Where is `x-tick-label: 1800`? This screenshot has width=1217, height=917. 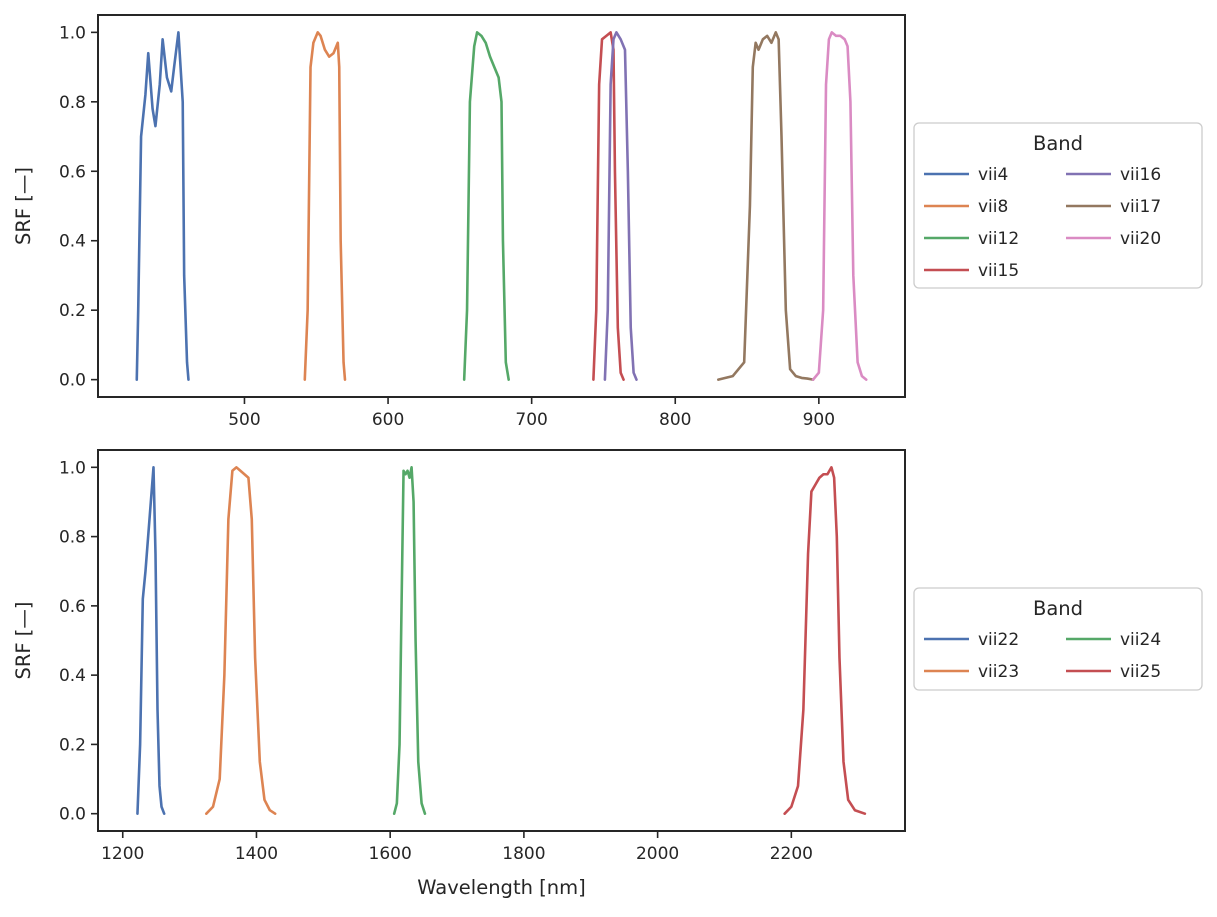
x-tick-label: 1800 is located at coordinates (523, 854).